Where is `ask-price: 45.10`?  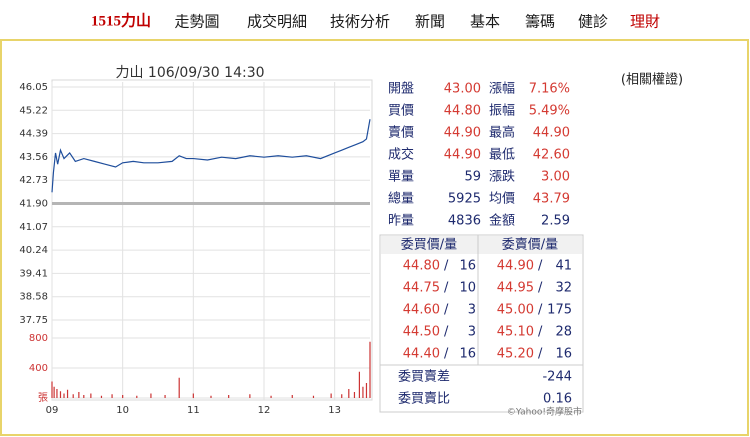
ask-price: 45.10 is located at coordinates (515, 332).